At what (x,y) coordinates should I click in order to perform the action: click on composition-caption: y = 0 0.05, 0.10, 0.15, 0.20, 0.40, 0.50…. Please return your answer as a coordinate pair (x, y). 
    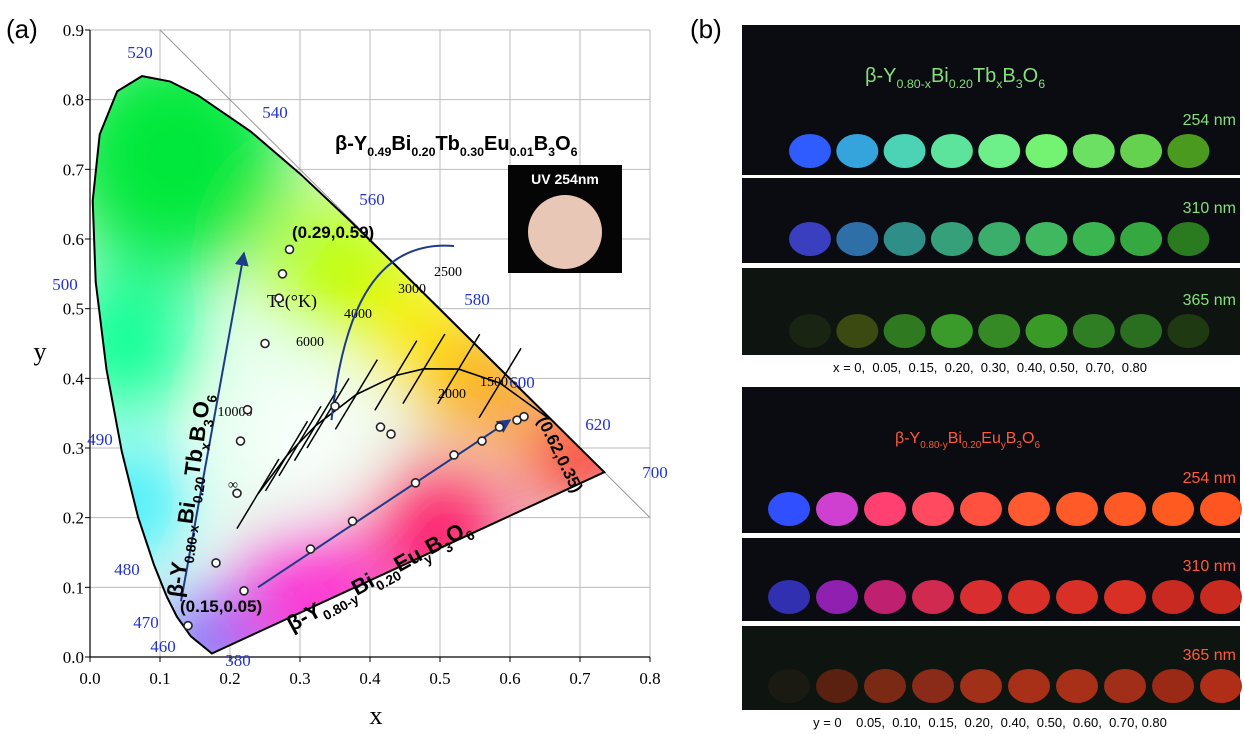
    Looking at the image, I should click on (990, 722).